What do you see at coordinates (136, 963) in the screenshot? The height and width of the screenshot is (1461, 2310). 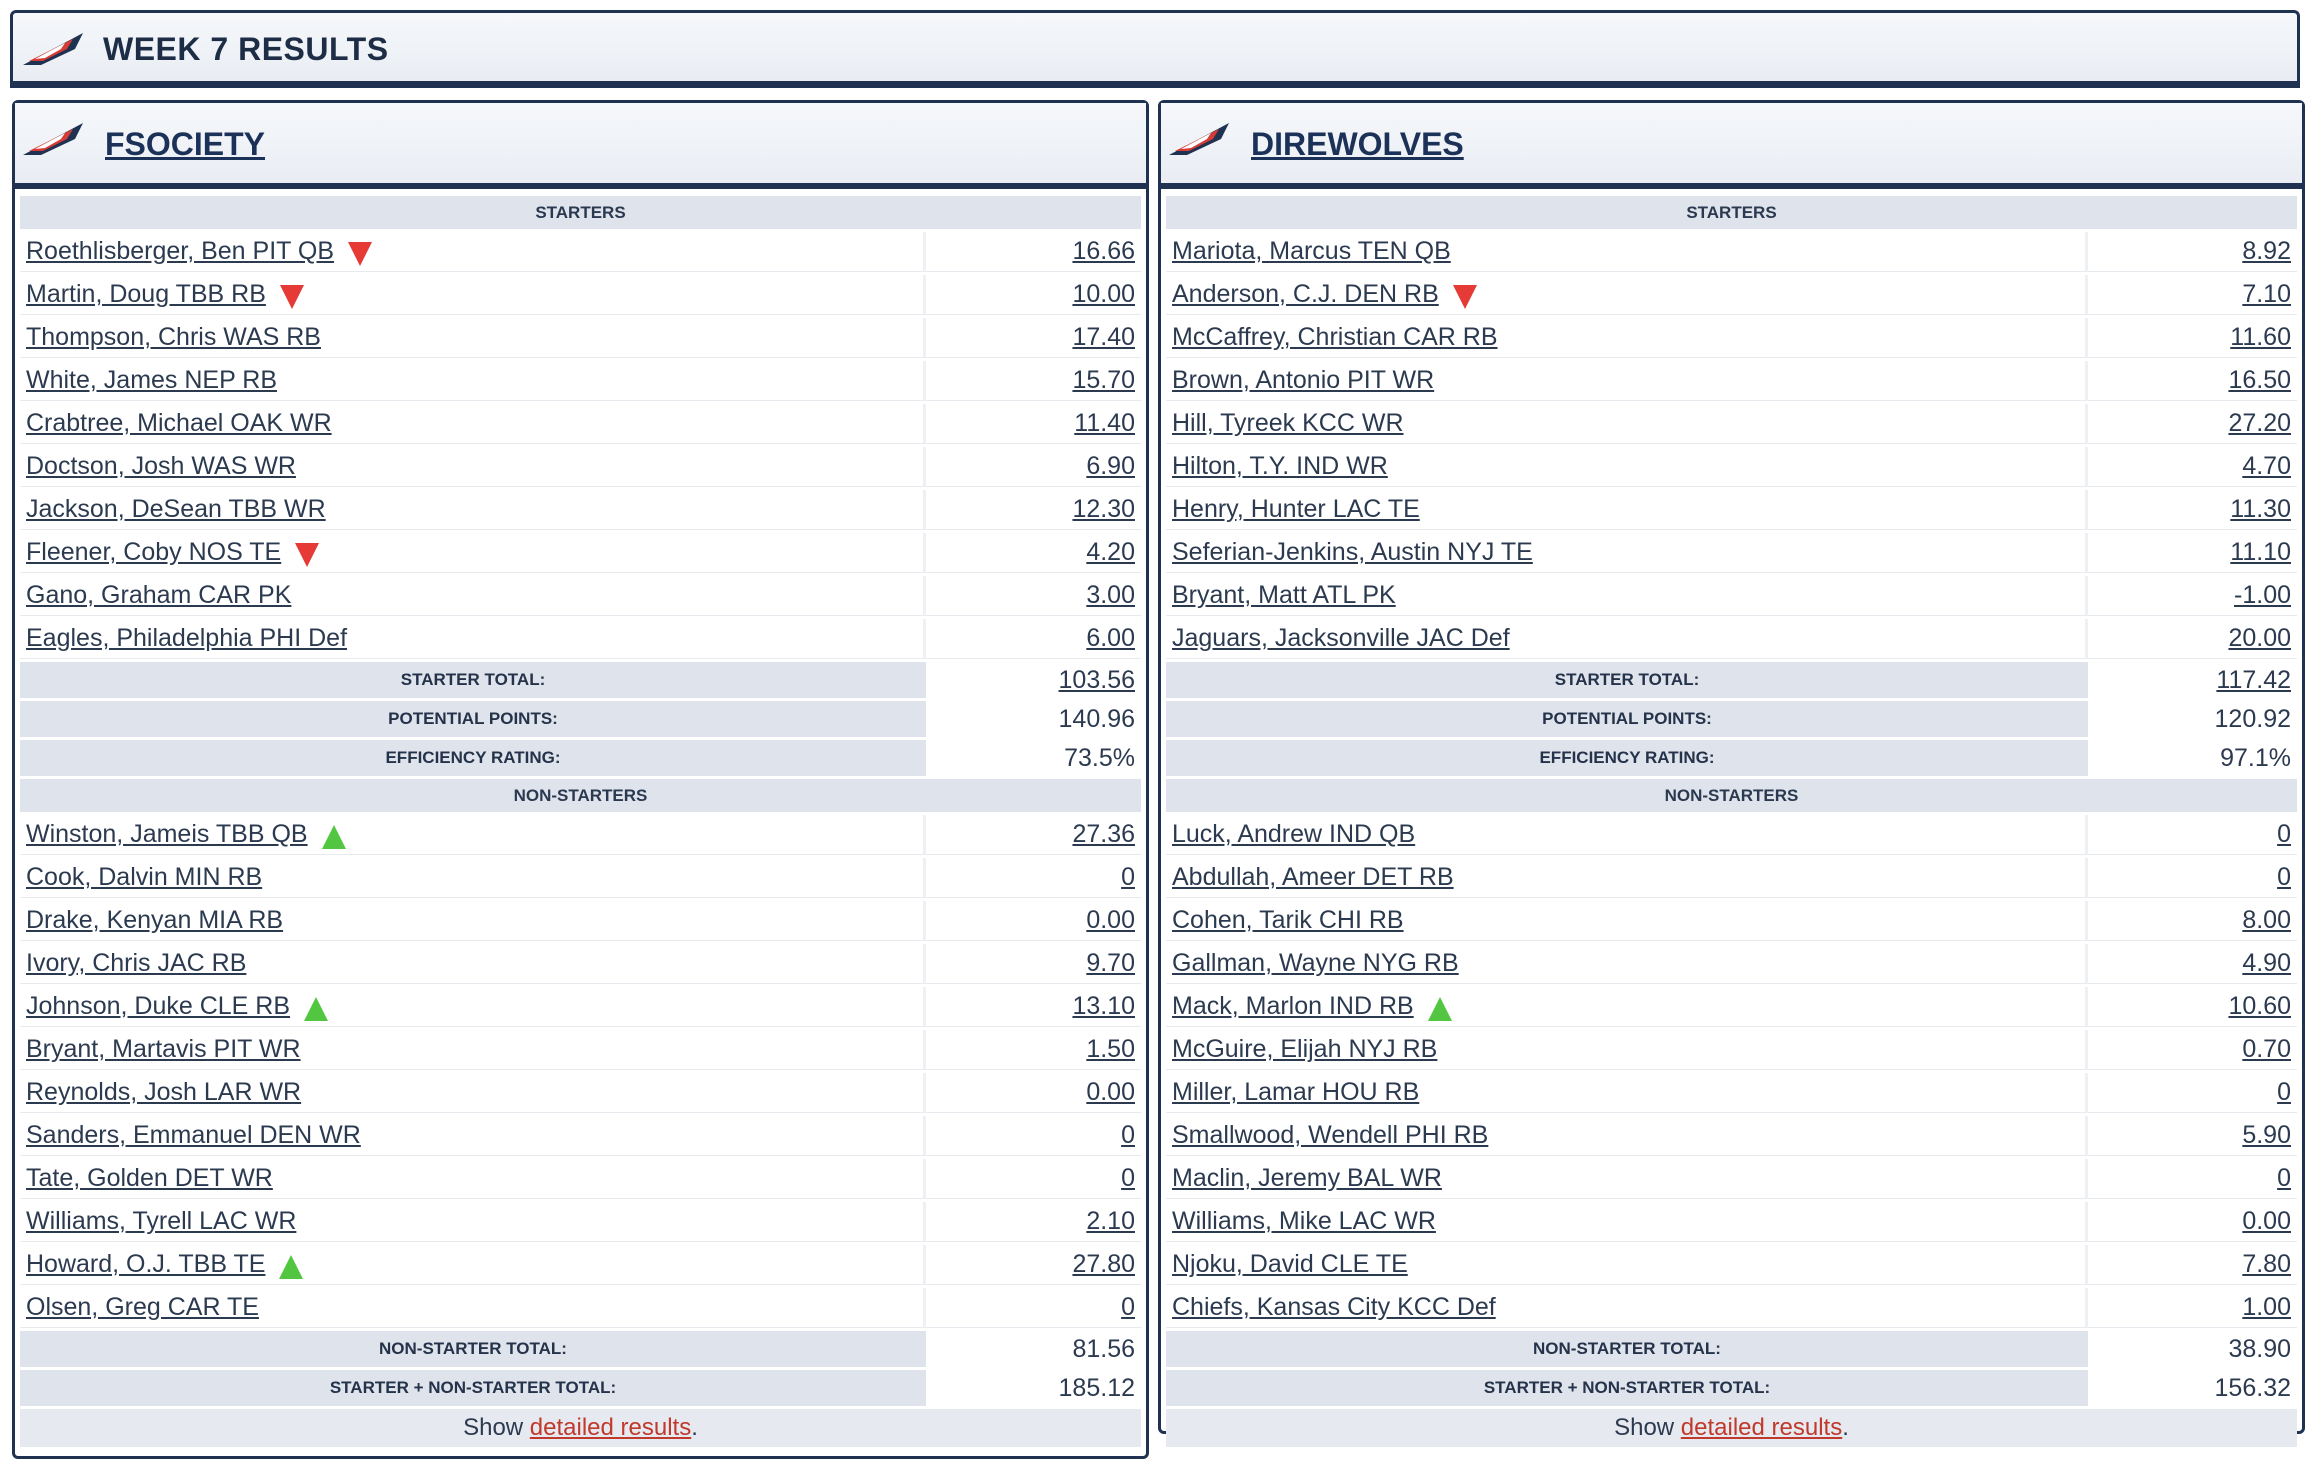 I see `player-link: Ivory, Chris JAC RB` at bounding box center [136, 963].